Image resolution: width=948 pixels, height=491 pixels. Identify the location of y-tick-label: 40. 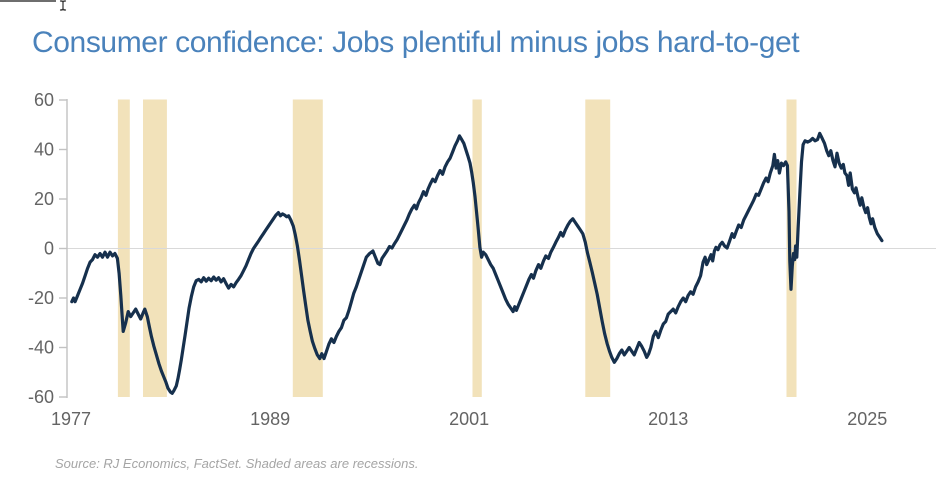
(44, 150).